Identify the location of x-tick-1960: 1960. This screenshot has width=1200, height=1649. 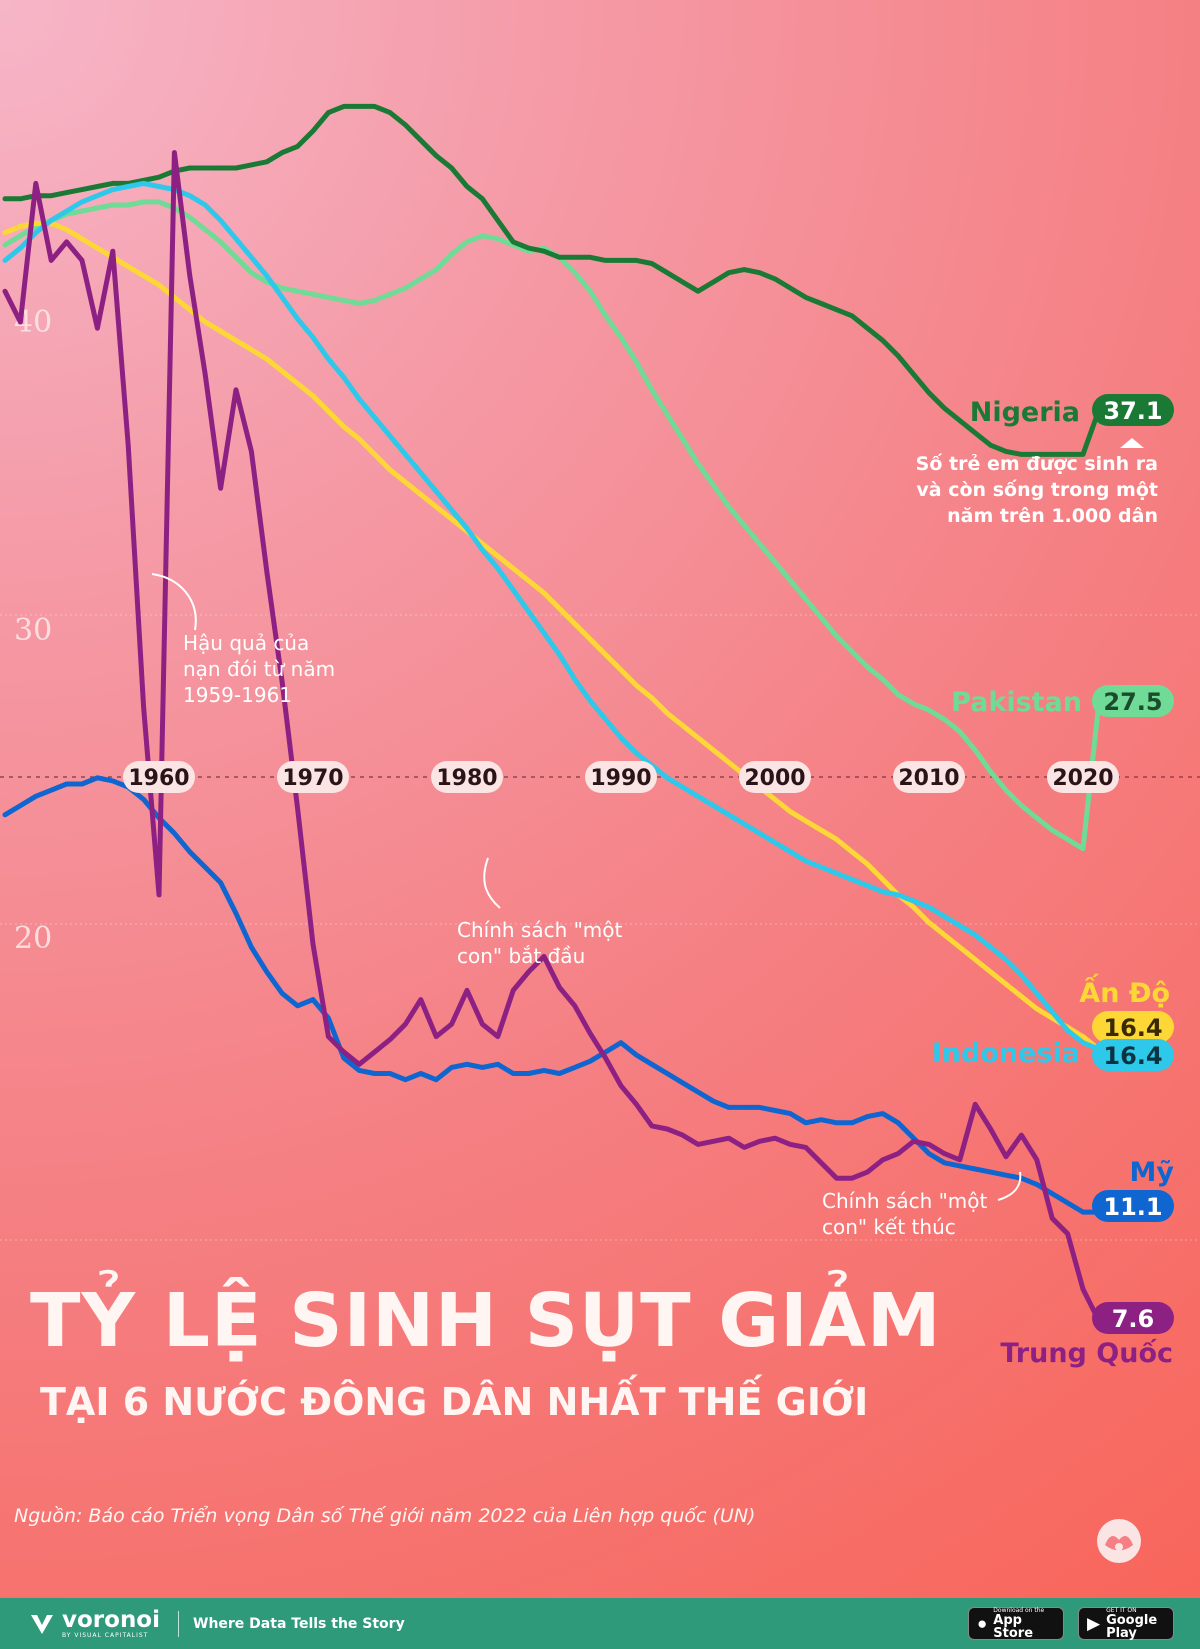
(159, 777).